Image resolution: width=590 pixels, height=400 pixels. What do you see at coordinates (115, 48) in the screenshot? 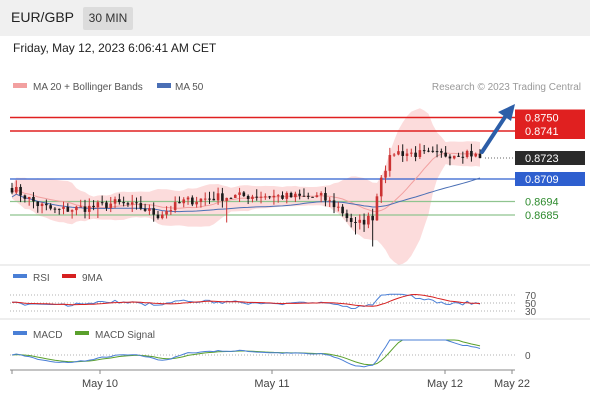
I see `datetime-label: Friday, May 12, 2023 6:06:41 AM CET` at bounding box center [115, 48].